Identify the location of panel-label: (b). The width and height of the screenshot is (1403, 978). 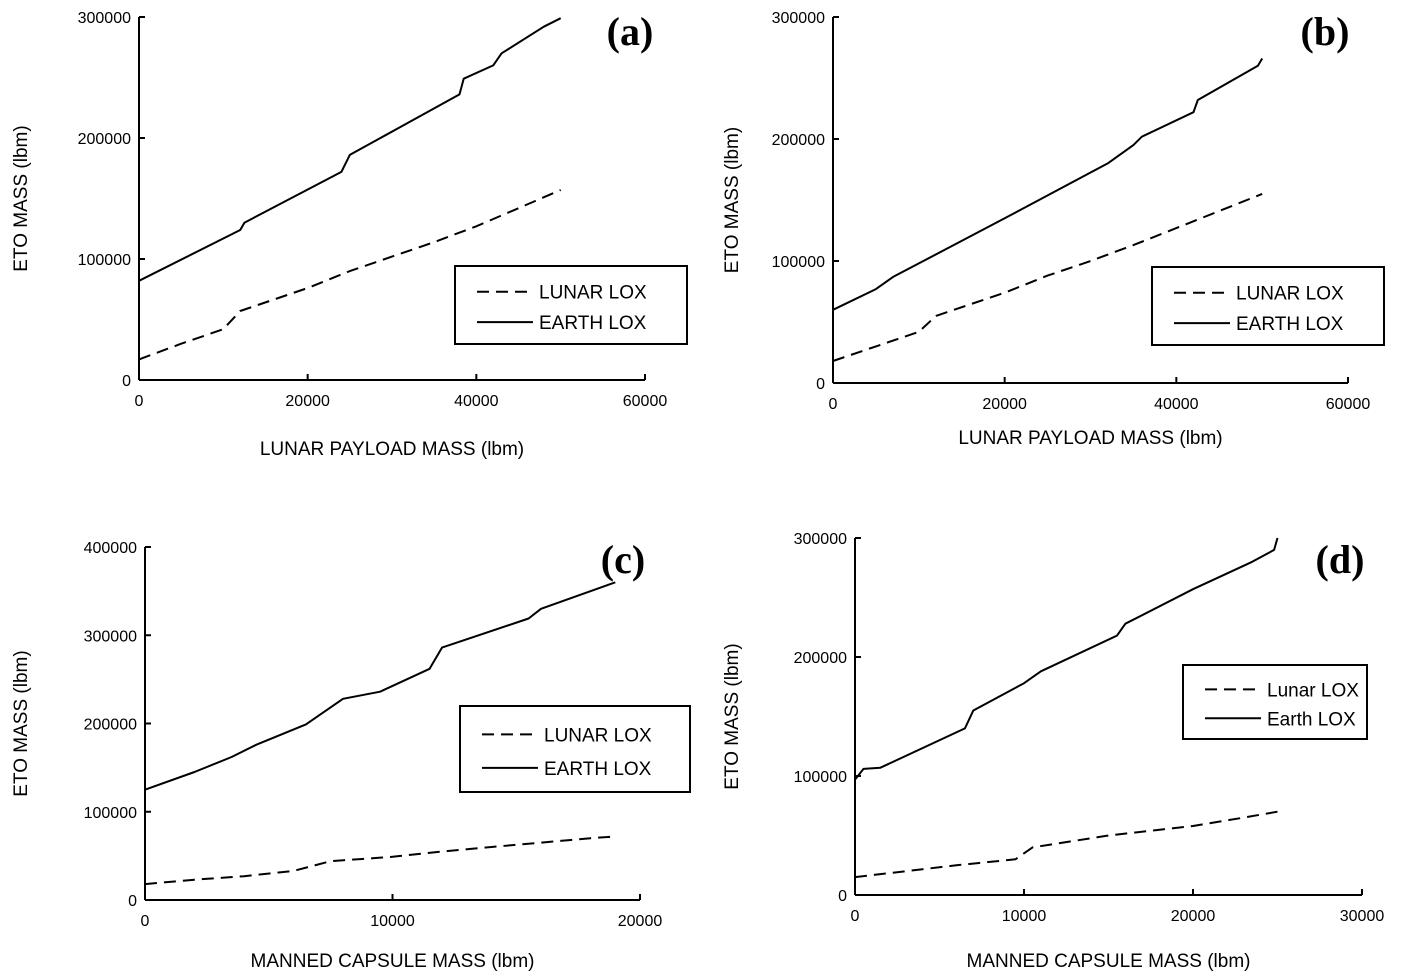
(1325, 31).